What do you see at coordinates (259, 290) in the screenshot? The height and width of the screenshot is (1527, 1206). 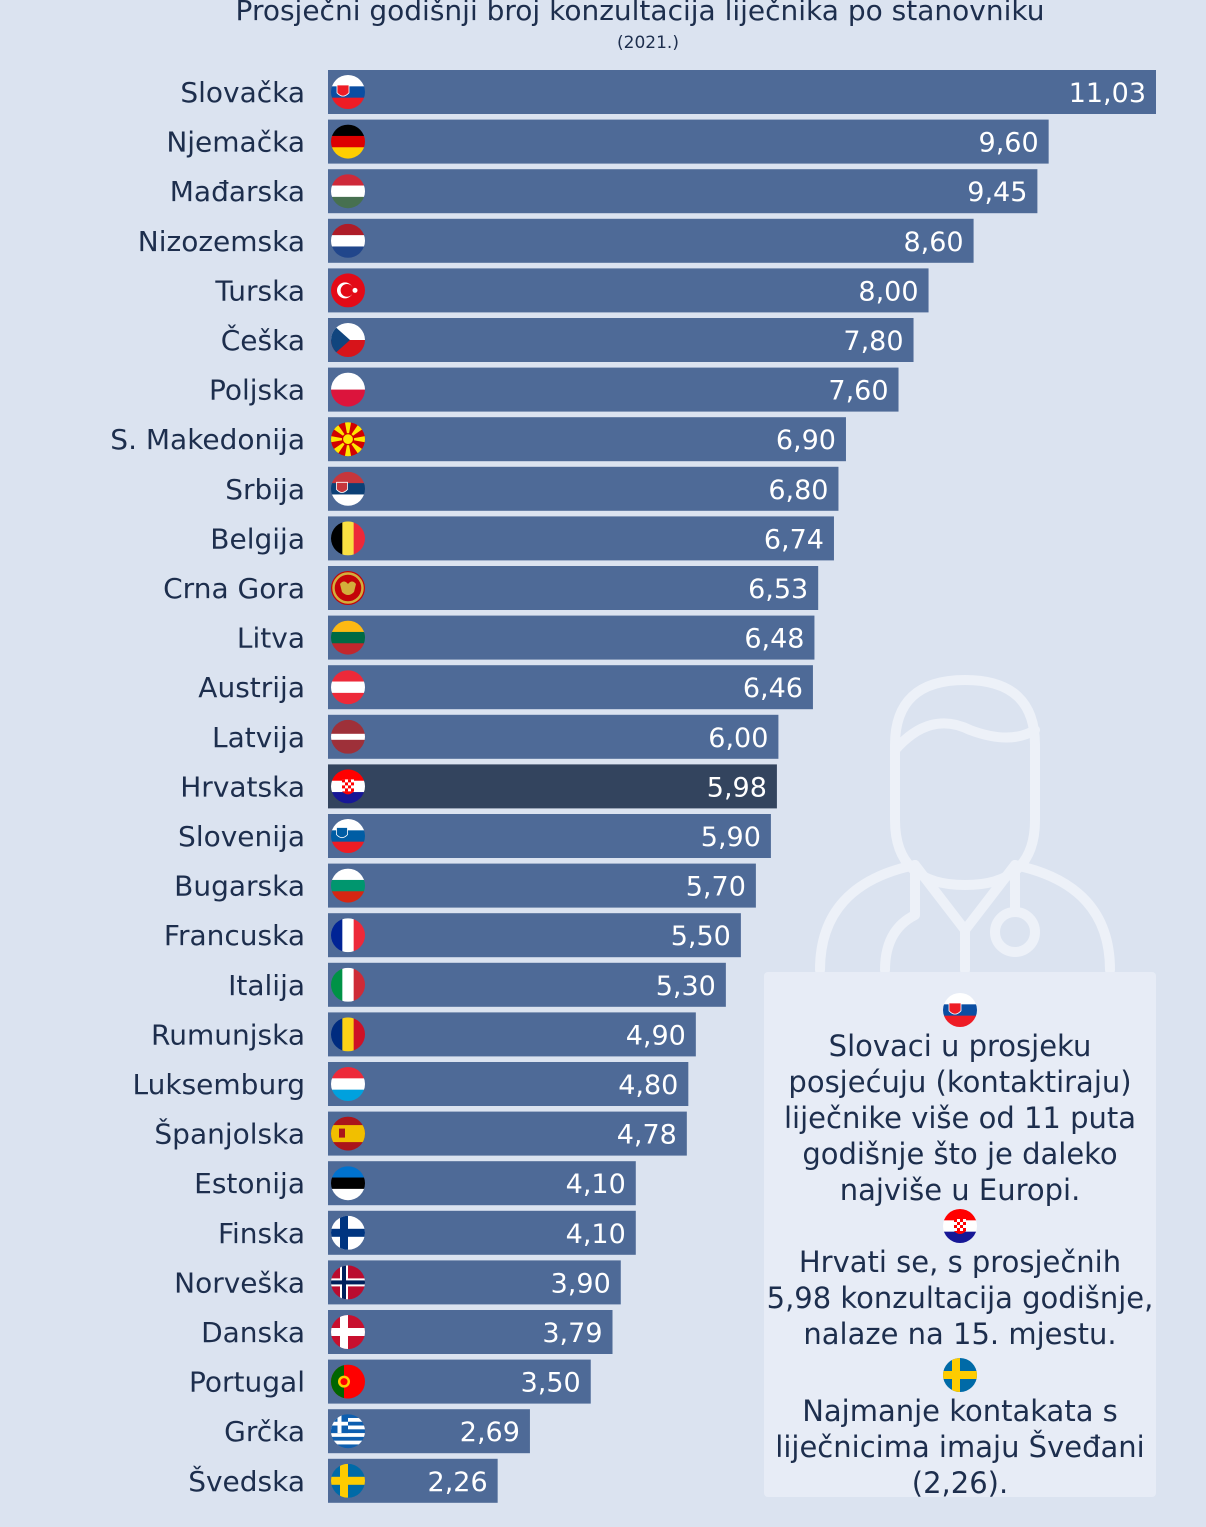 I see `category-label: Turska` at bounding box center [259, 290].